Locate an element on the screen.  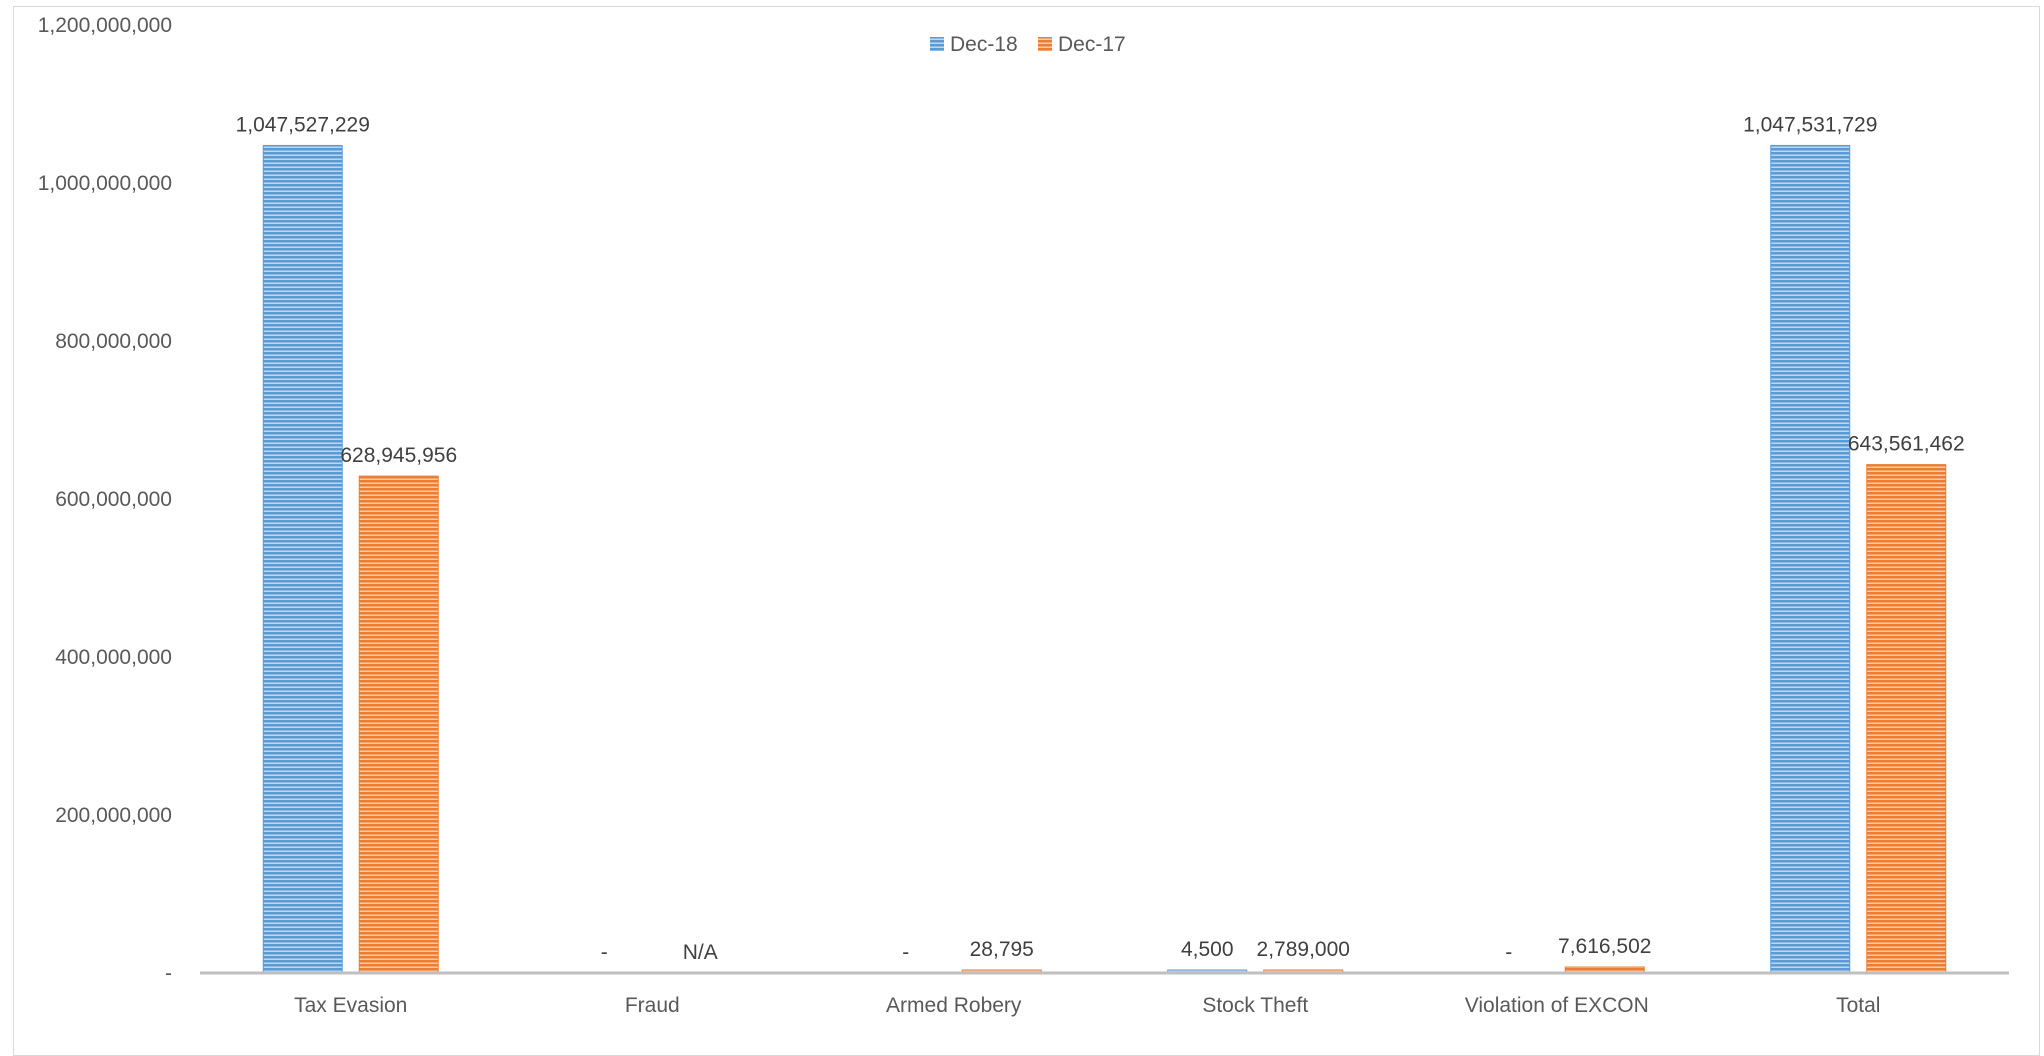
data-label: 1,047,531,729 is located at coordinates (1810, 124).